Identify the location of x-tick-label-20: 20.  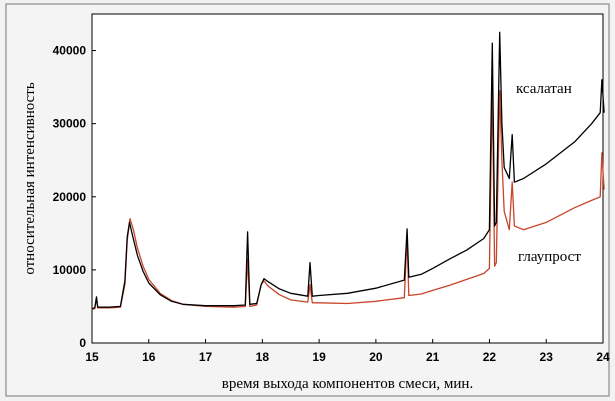
(376, 357).